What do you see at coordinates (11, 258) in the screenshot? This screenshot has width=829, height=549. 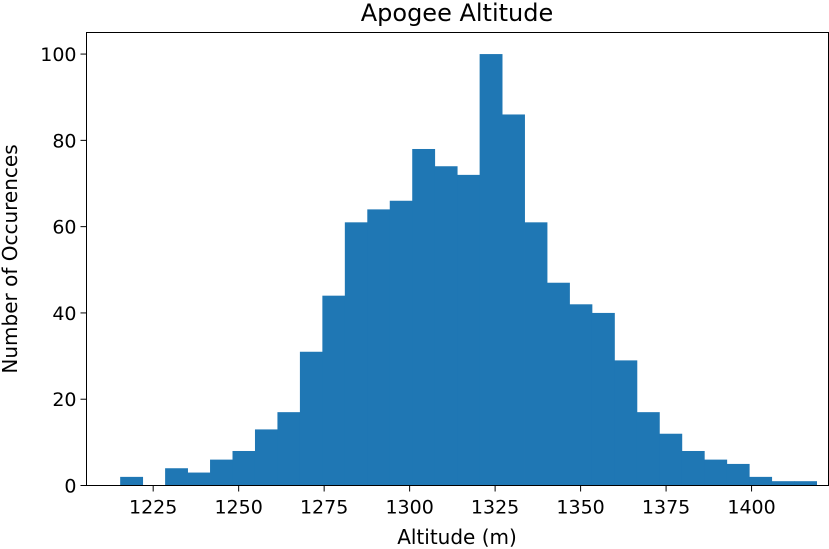 I see `y-axis-label: Number of Occurences` at bounding box center [11, 258].